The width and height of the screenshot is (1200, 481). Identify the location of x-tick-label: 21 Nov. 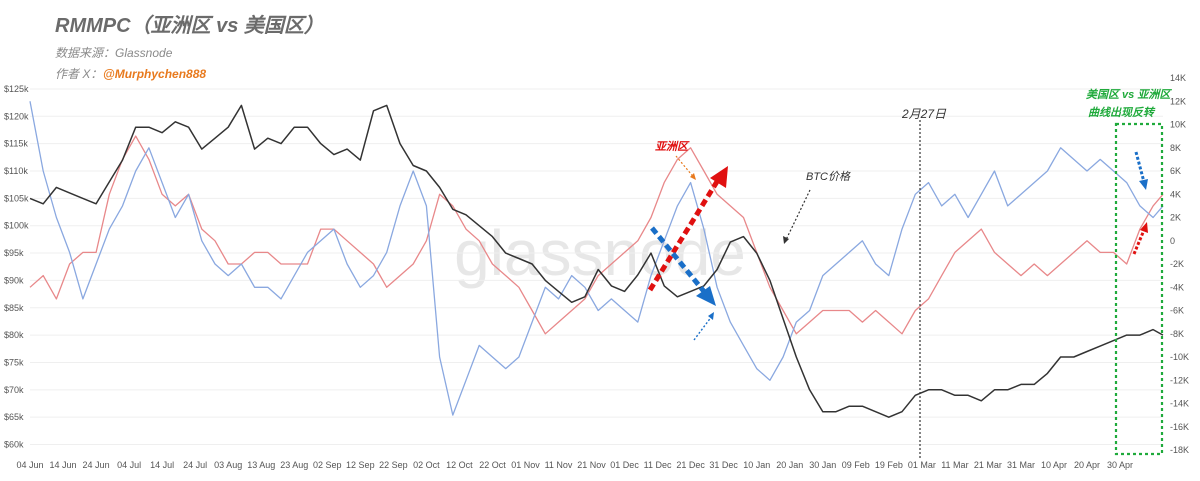
(591, 465).